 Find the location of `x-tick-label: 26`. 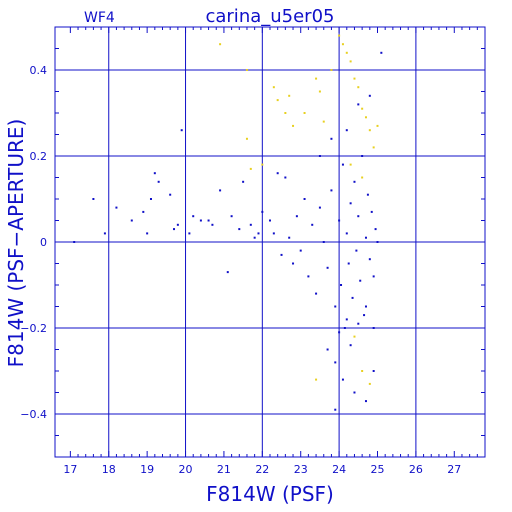

x-tick-label: 26 is located at coordinates (416, 469).